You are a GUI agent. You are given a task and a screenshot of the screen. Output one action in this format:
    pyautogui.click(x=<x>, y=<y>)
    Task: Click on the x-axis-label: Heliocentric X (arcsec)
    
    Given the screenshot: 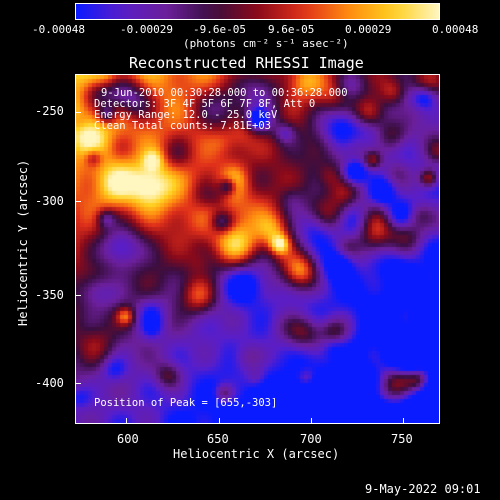 What is the action you would take?
    pyautogui.click(x=256, y=454)
    